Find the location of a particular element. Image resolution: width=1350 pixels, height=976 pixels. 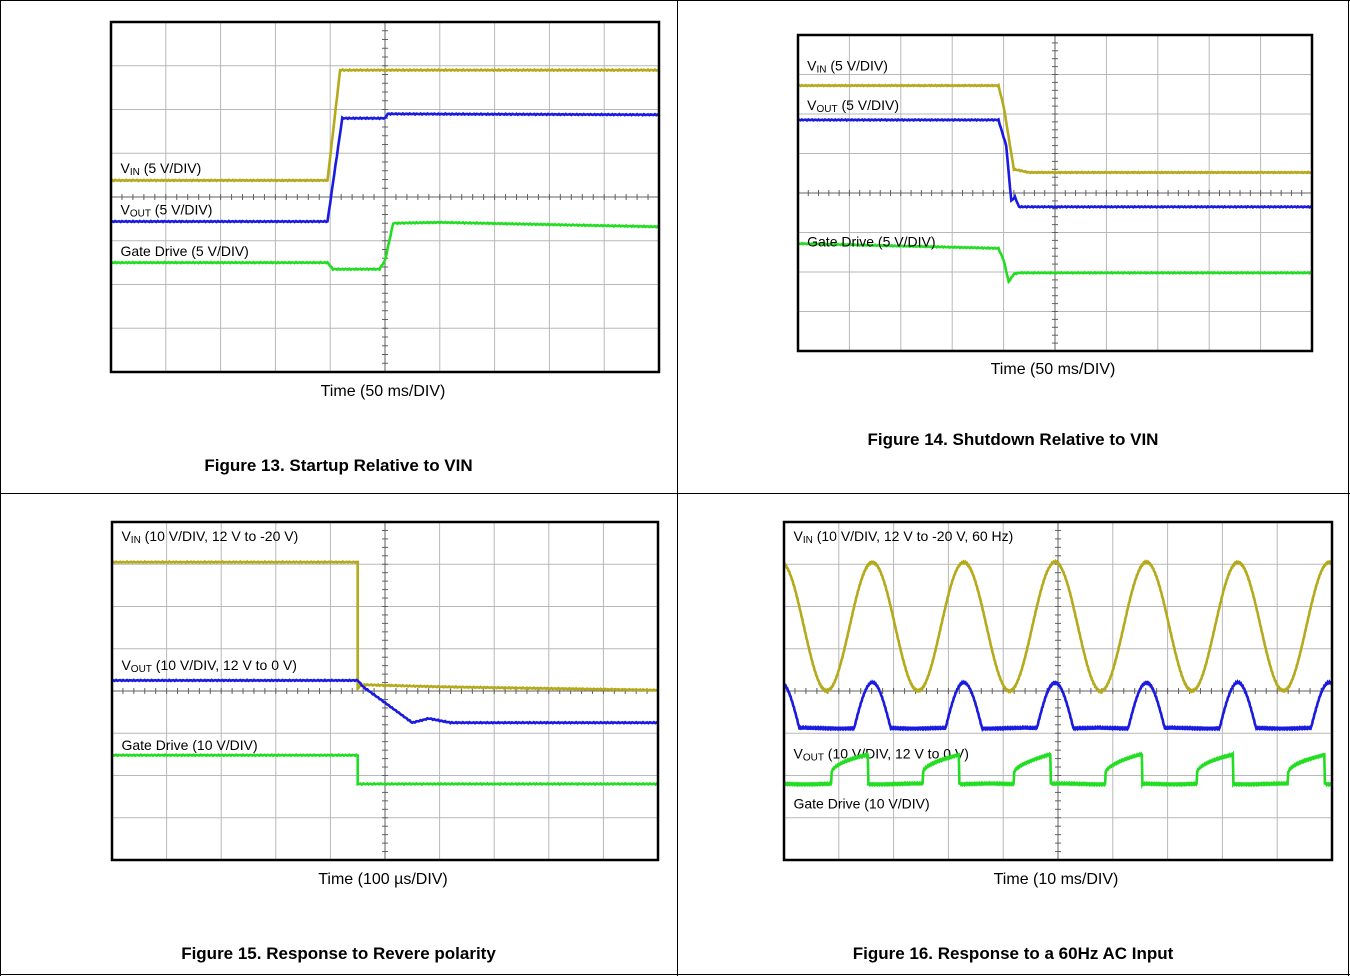

figure-16-caption: Figure 16. Response to a 60Hz AC Input is located at coordinates (1013, 953).